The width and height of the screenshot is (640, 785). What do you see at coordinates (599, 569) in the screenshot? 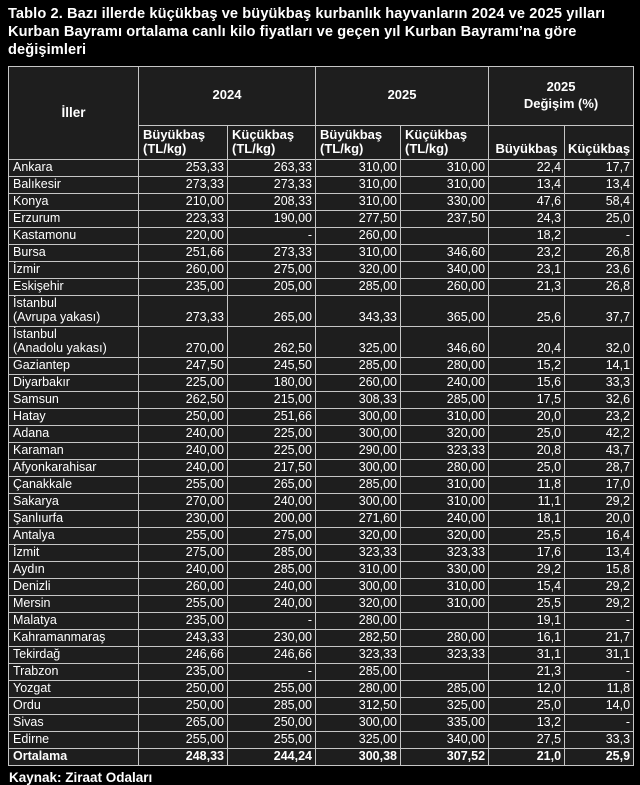
I see `value-cell-degisim-kucukbas: 15,8` at bounding box center [599, 569].